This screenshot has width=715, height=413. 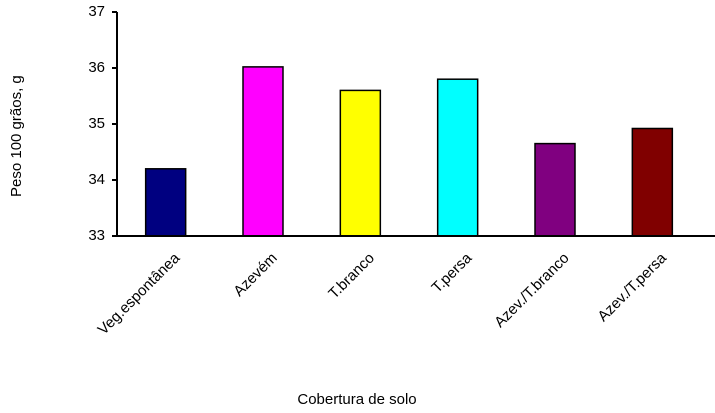 What do you see at coordinates (139, 293) in the screenshot?
I see `x-tick-label: Veg.espontânea` at bounding box center [139, 293].